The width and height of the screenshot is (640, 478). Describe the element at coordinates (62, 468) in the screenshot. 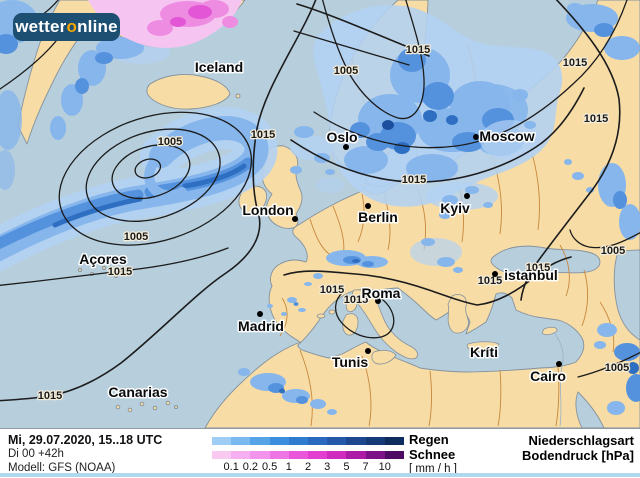

I see `model-name: Modell: GFS (NOAA)` at that location.